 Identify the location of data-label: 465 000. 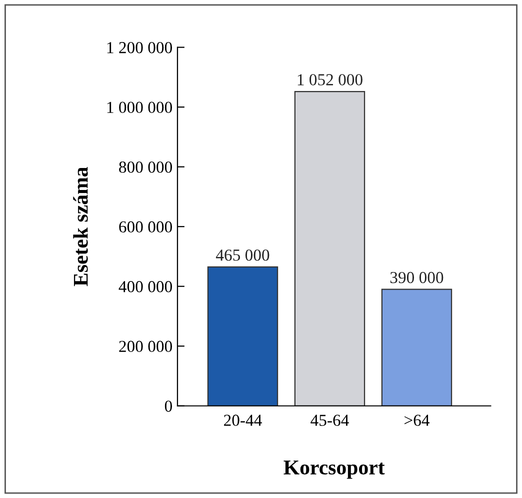
(243, 255).